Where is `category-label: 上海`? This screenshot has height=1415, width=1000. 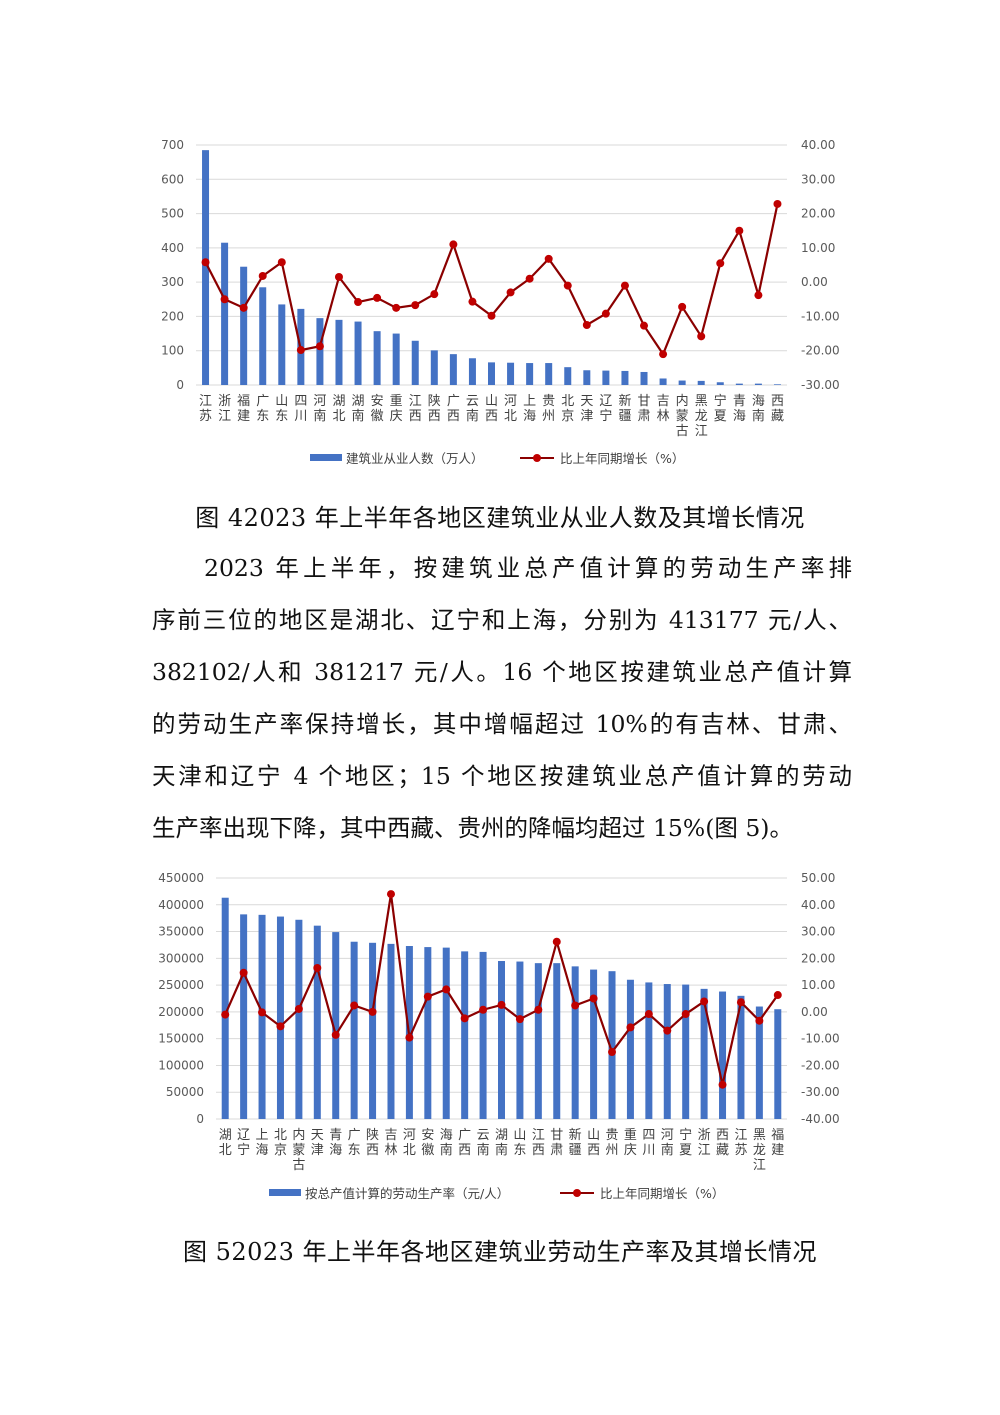 category-label: 上海 is located at coordinates (262, 1143).